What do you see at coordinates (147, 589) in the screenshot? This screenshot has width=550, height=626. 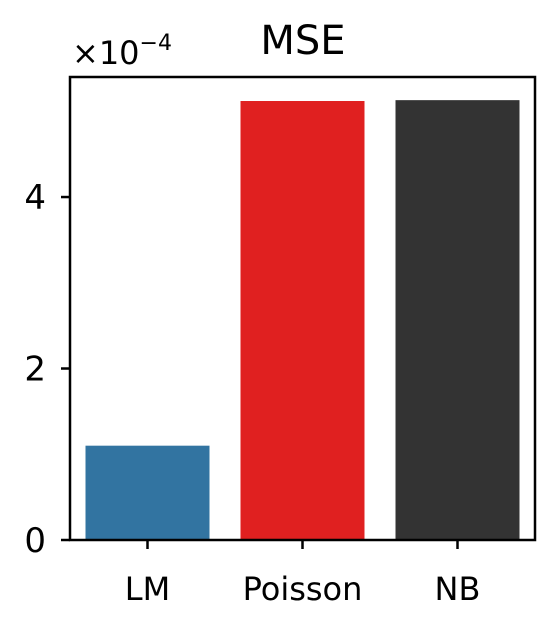 I see `x-tick-label: LM` at bounding box center [147, 589].